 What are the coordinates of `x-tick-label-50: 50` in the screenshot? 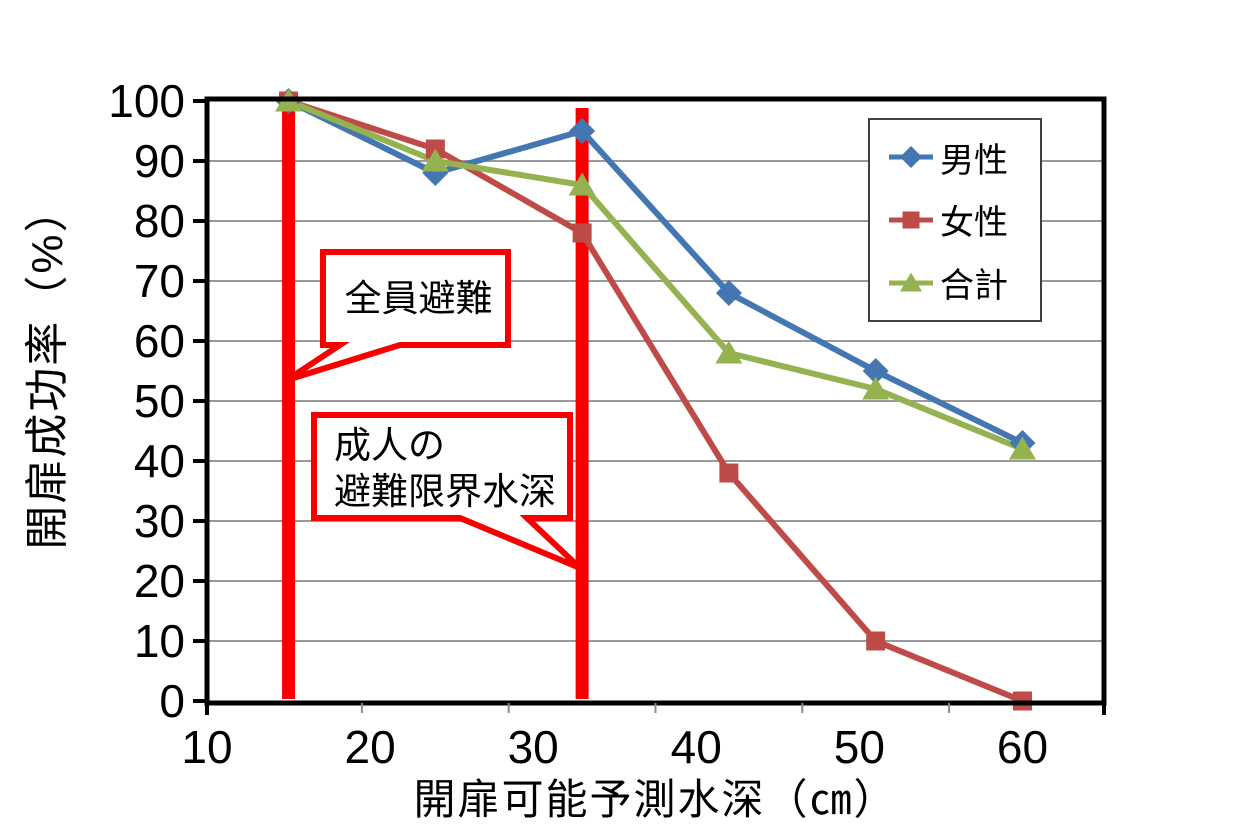 It's located at (859, 747).